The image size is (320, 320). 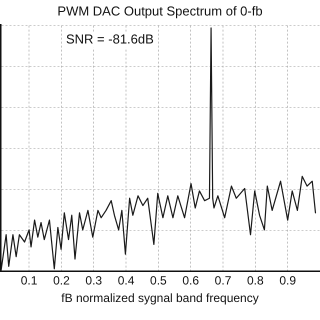 I want to click on x-tick-label: 0.4, so click(x=126, y=281).